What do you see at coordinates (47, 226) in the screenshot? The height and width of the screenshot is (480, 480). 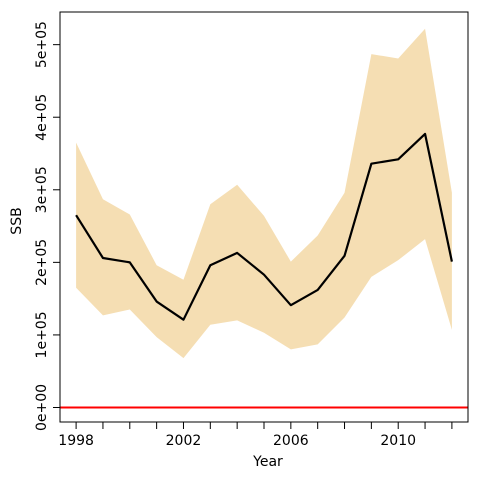 I see `y-axis: 0e+00 1e+05 2e+05 3e+05 4e+05 5e+05` at bounding box center [47, 226].